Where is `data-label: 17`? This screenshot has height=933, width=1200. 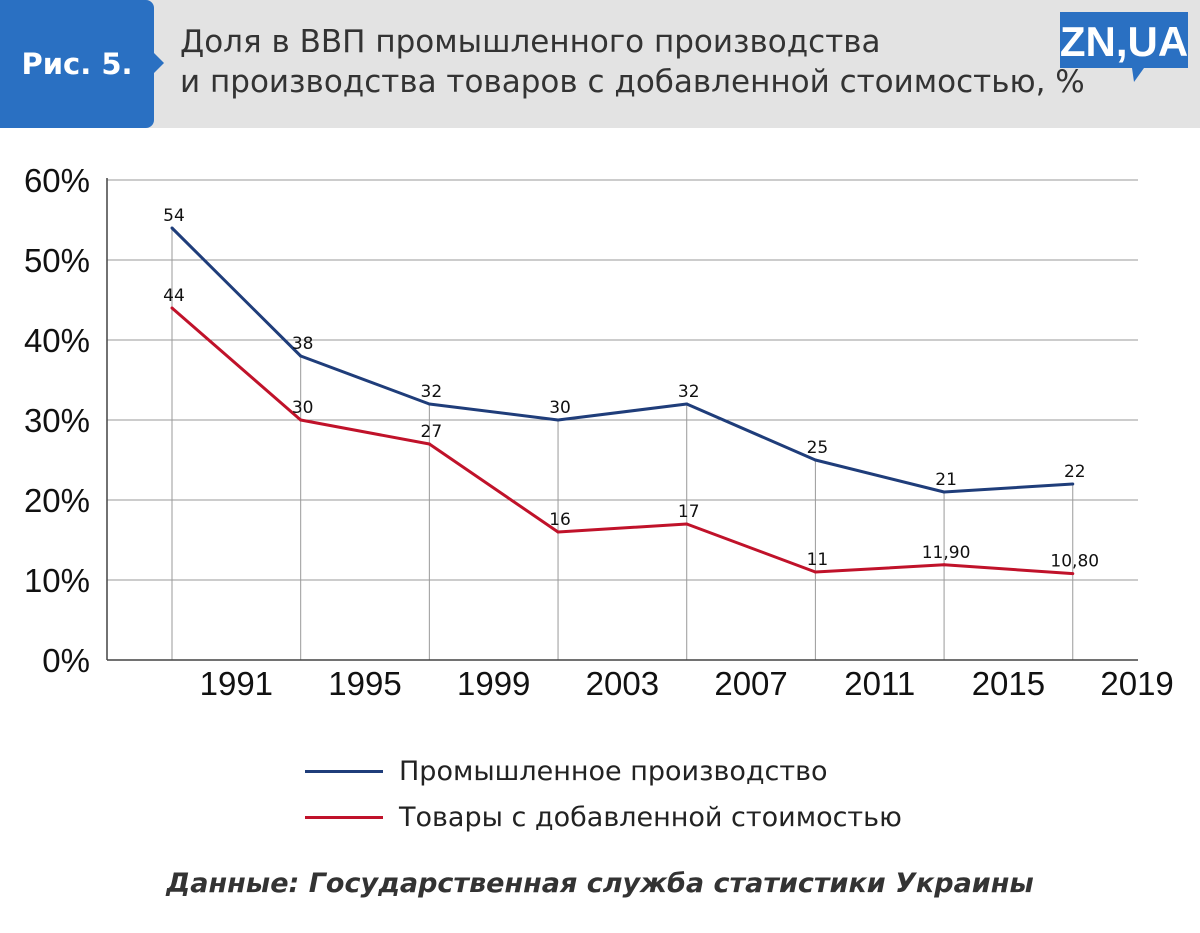 data-label: 17 is located at coordinates (689, 512).